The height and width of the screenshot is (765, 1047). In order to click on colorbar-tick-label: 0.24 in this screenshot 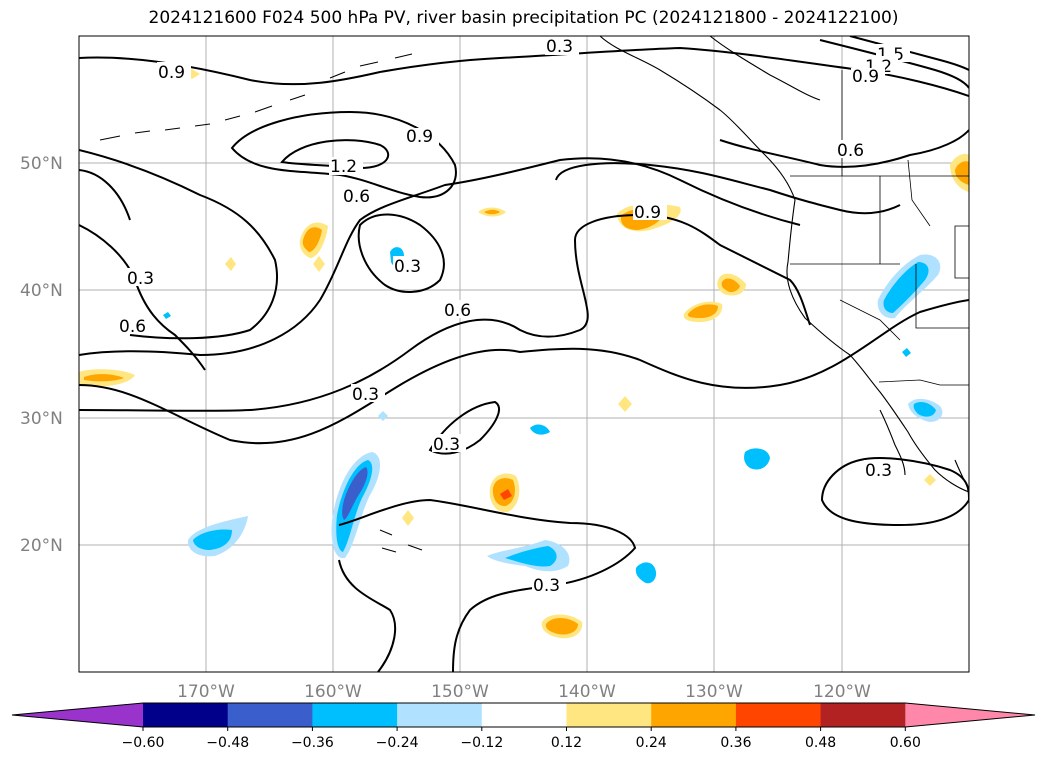, I will do `click(651, 743)`.